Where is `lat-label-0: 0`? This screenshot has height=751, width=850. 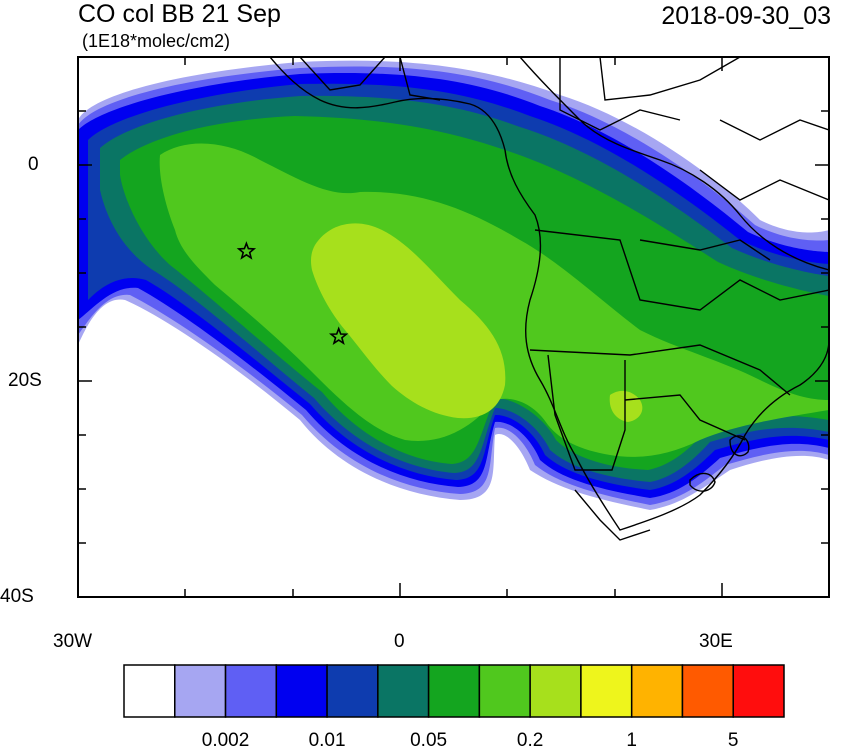 lat-label-0: 0 is located at coordinates (33, 164).